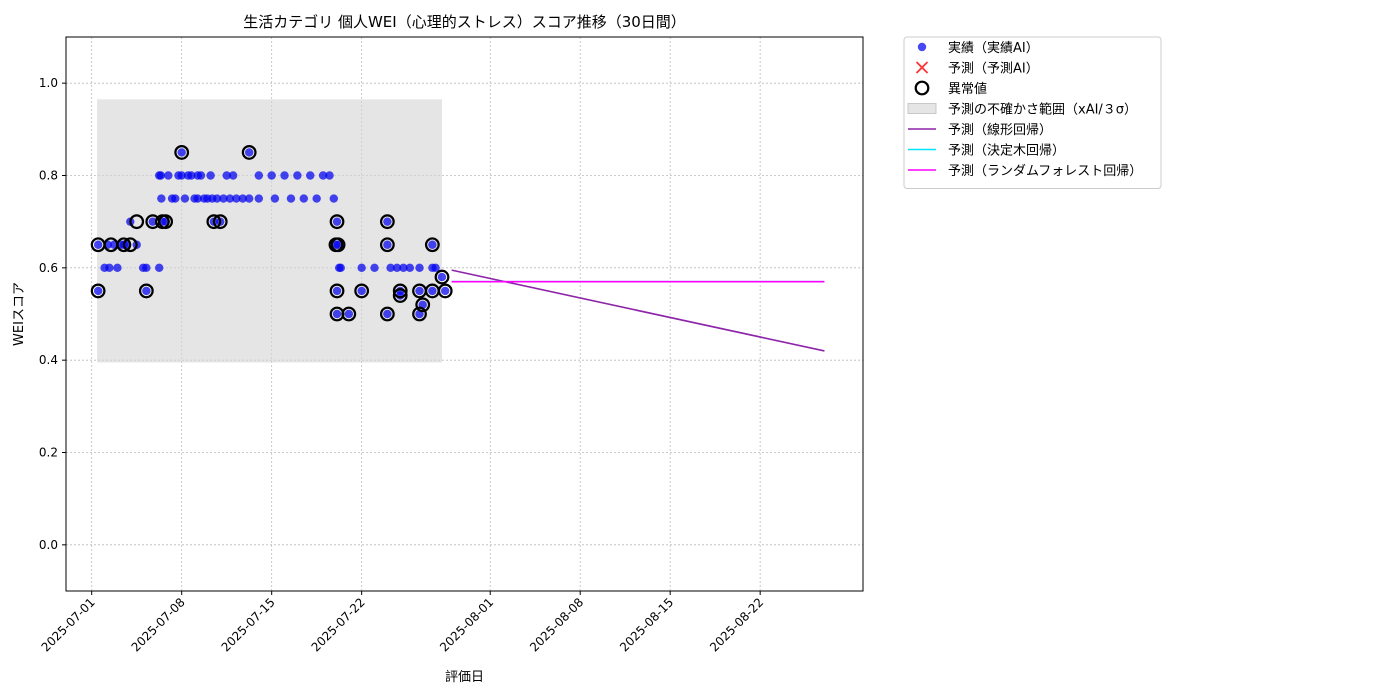  Describe the element at coordinates (556, 624) in the screenshot. I see `x-tick-label: 2025-08-08` at that location.